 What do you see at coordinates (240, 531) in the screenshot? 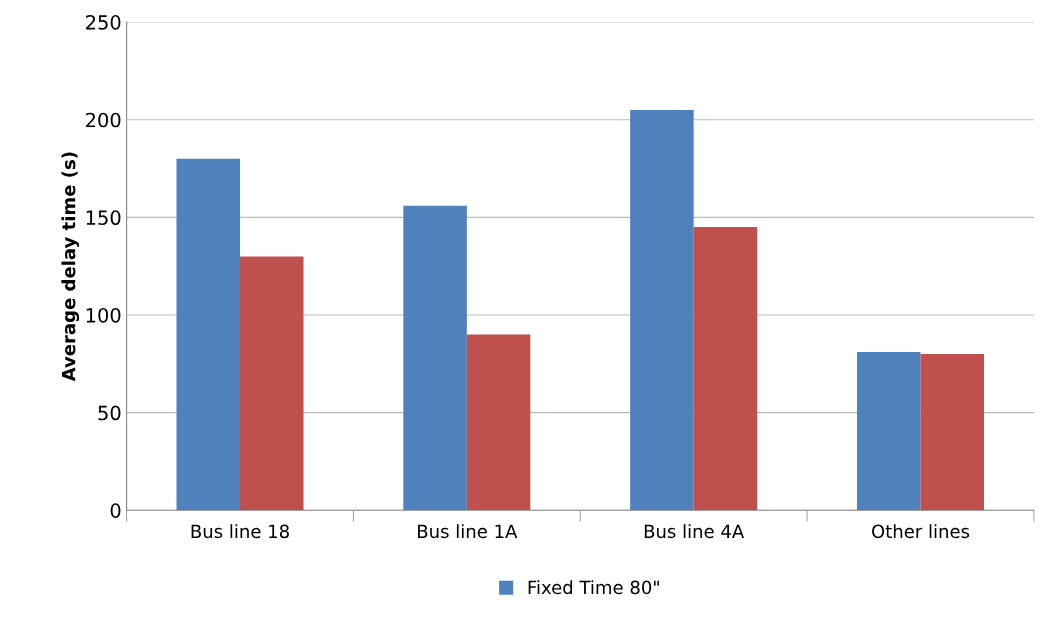
I see `x-tick-label: Bus line 18` at bounding box center [240, 531].